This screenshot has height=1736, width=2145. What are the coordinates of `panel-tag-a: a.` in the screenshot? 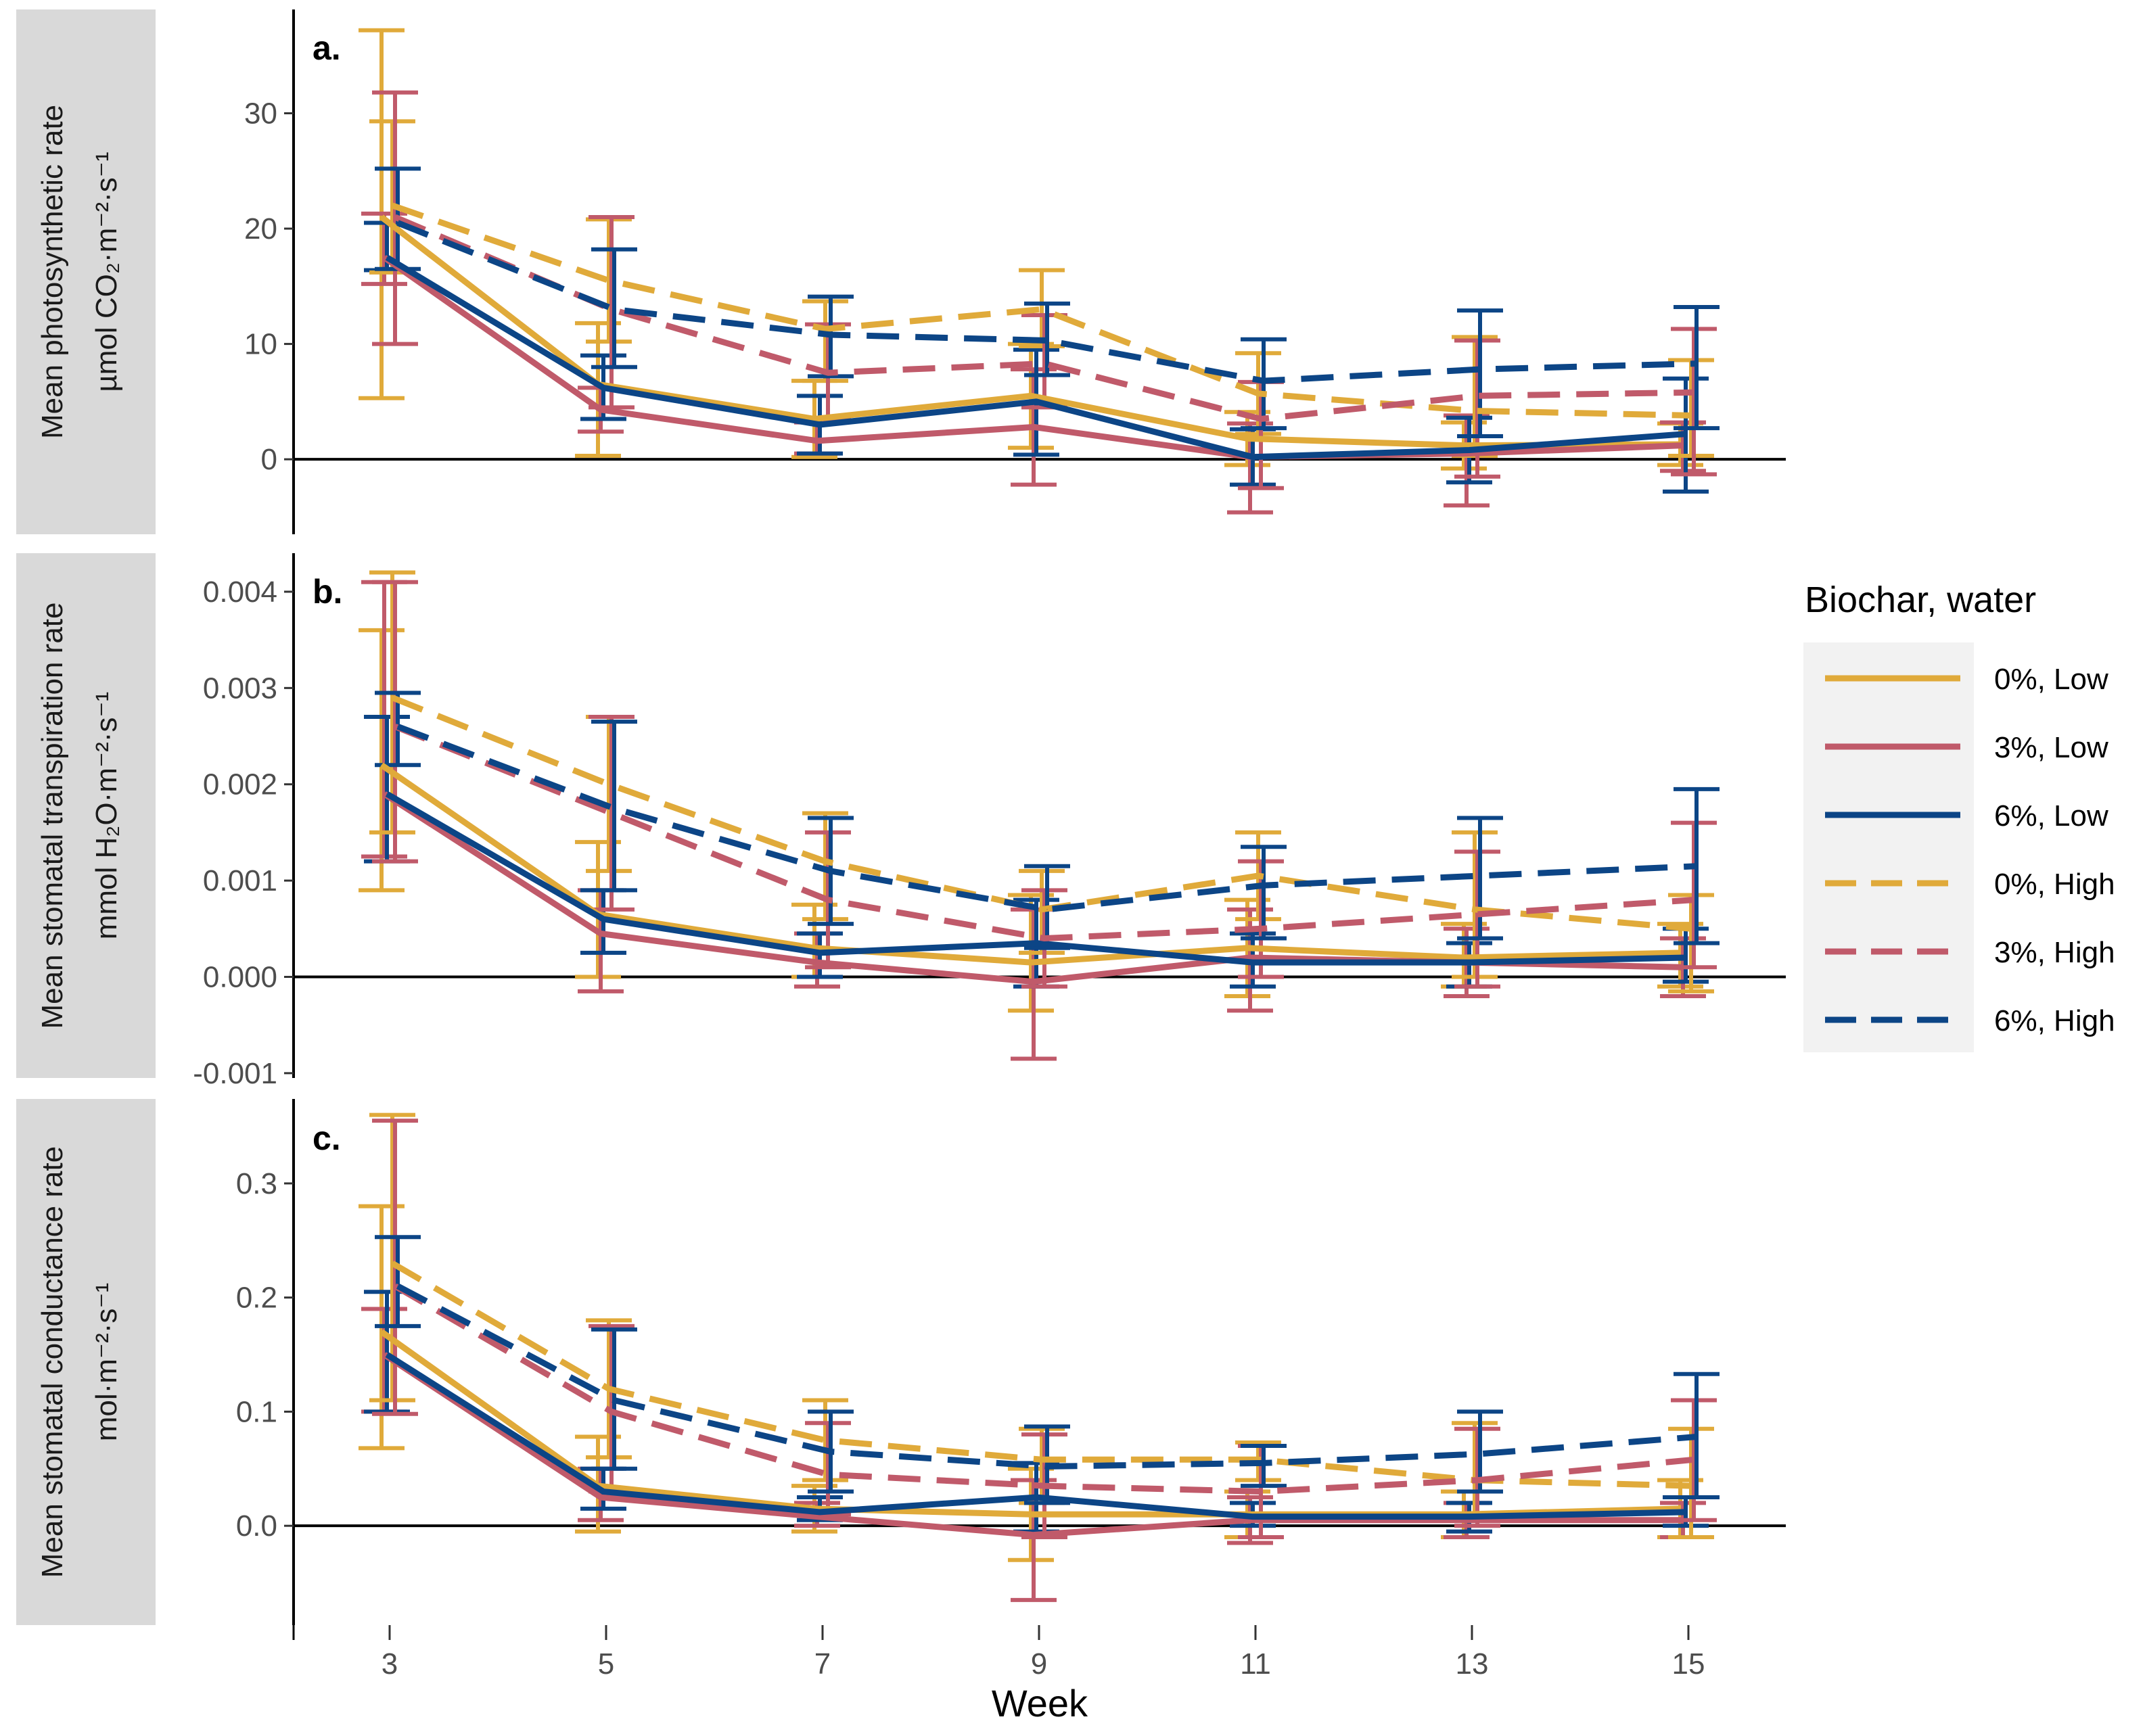 It's located at (327, 48).